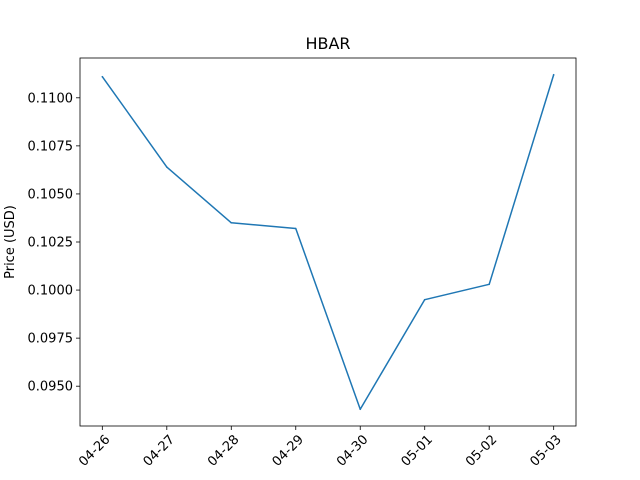 The width and height of the screenshot is (640, 480). I want to click on y-tick-label: 0.0950, so click(51, 387).